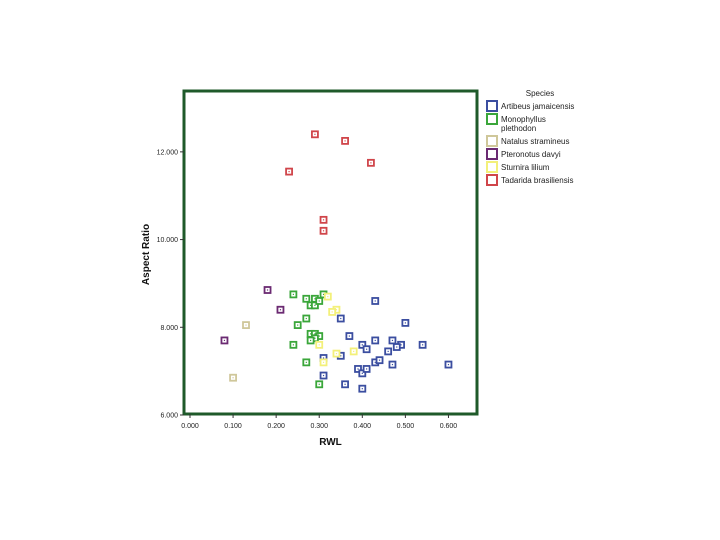 The width and height of the screenshot is (720, 540). What do you see at coordinates (330, 442) in the screenshot?
I see `x-axis-title: RWL` at bounding box center [330, 442].